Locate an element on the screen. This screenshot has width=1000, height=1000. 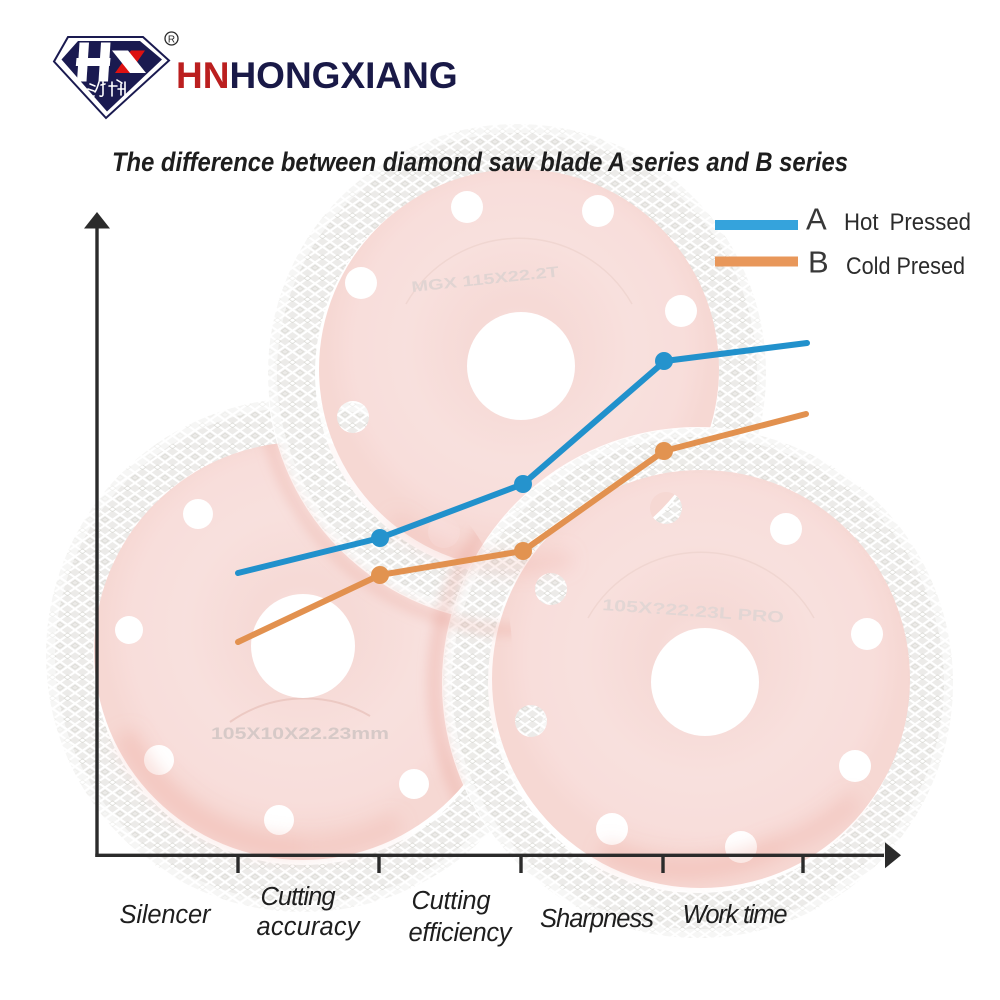
svg-text: A is located at coordinates (816, 219).